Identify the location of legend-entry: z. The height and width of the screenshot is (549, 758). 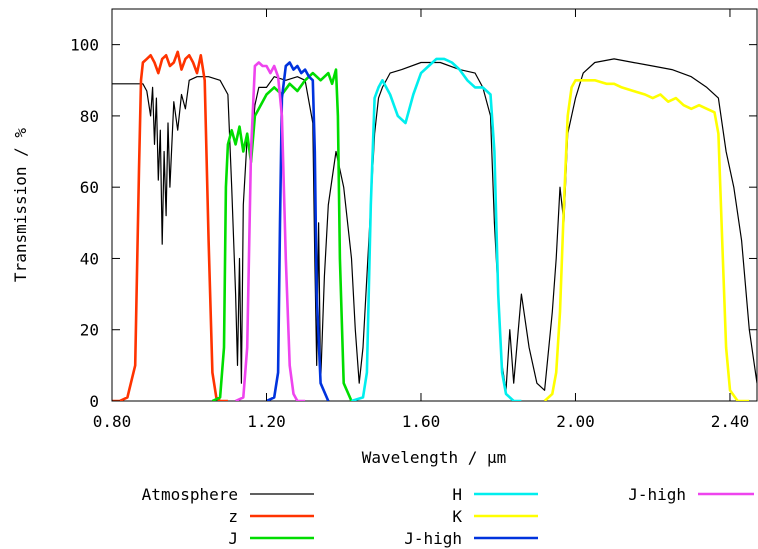
(271, 516).